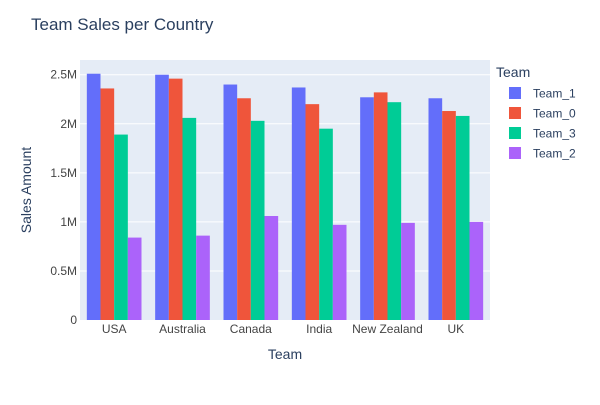  What do you see at coordinates (455, 329) in the screenshot?
I see `x-tick-label: UK` at bounding box center [455, 329].